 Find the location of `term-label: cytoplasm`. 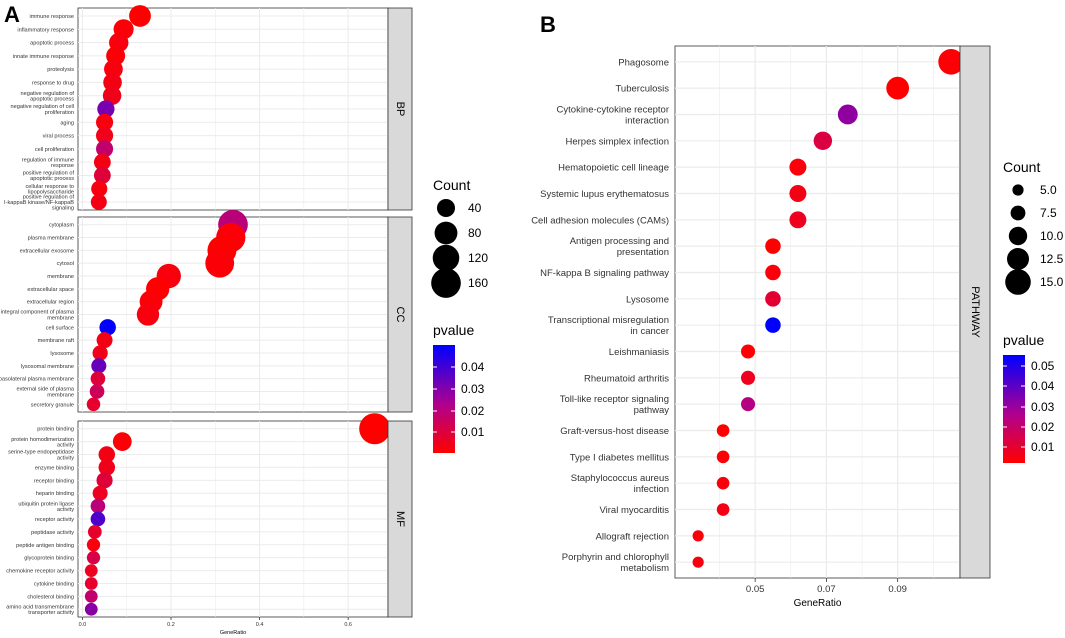

term-label: cytoplasm is located at coordinates (62, 226).